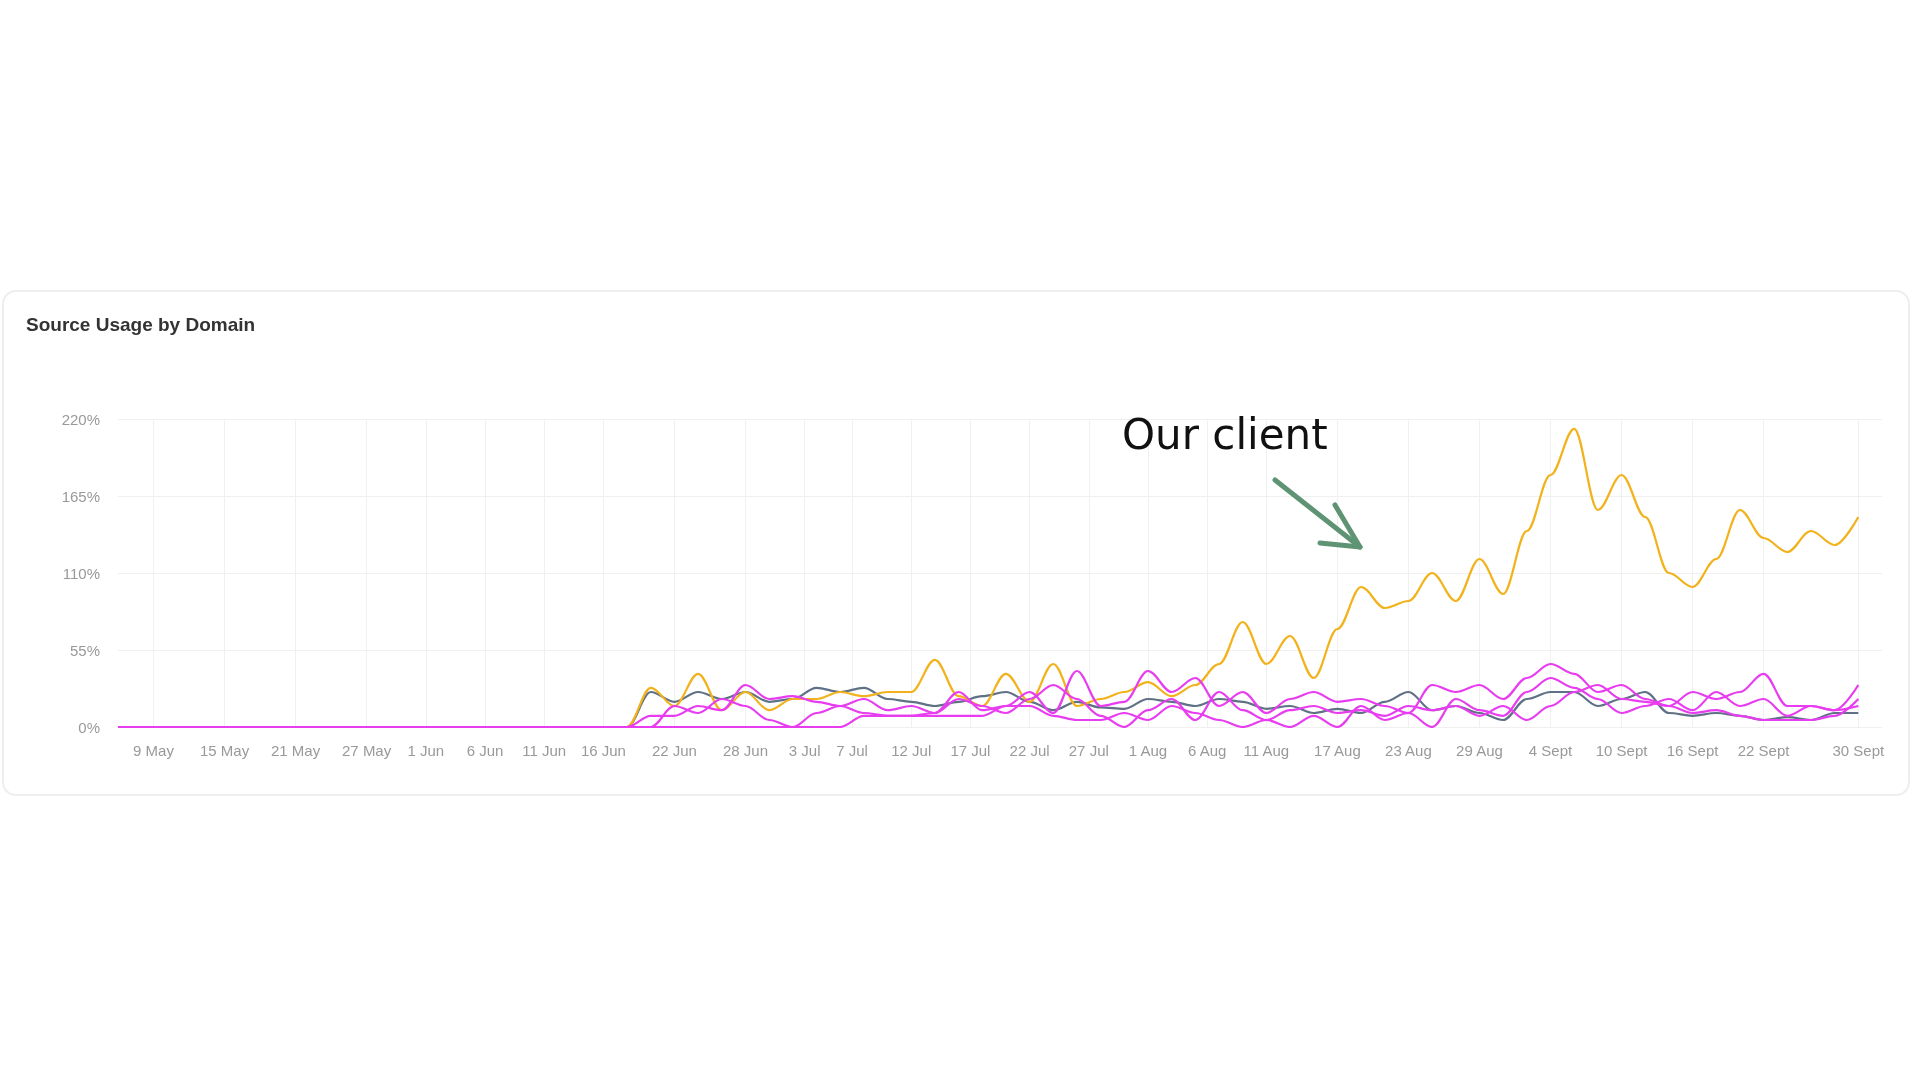  I want to click on x-tick-label: 6 Aug, so click(1207, 750).